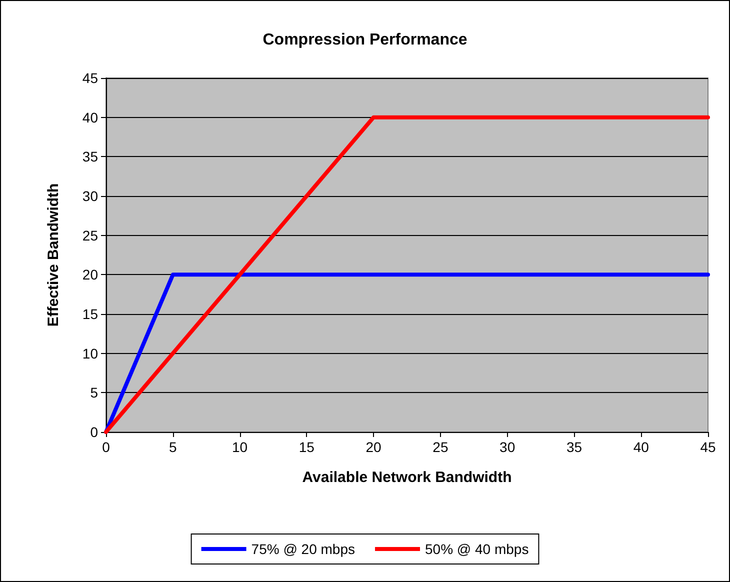  Describe the element at coordinates (708, 447) in the screenshot. I see `x-tick-label: 45` at that location.